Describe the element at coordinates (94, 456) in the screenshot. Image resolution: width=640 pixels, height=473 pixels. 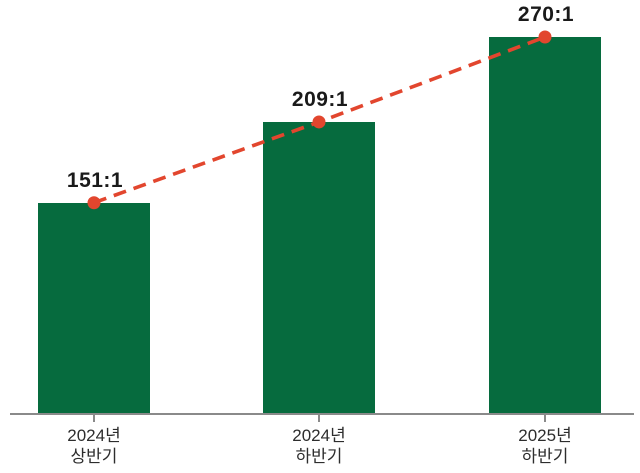
I see `x-axis-label-line: 상반기` at that location.